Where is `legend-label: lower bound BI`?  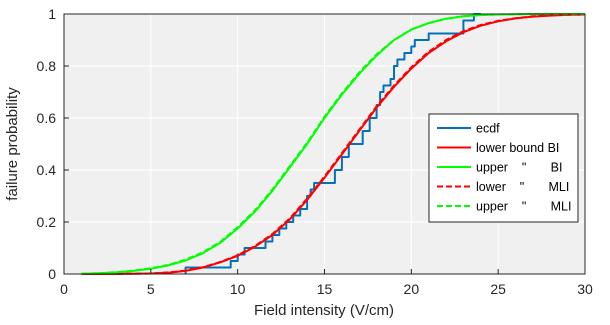
legend-label: lower bound BI is located at coordinates (517, 148).